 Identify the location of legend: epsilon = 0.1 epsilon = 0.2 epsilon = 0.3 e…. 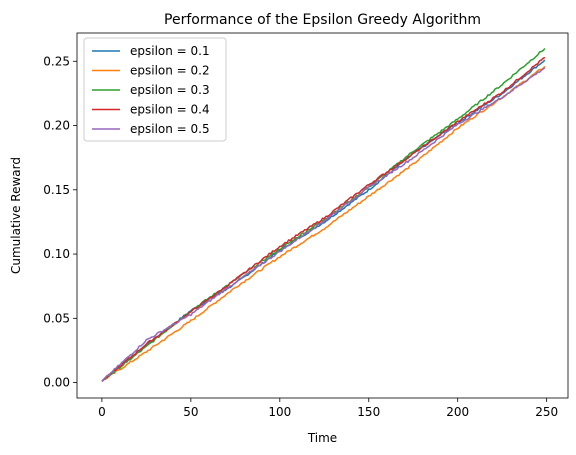
(155, 89).